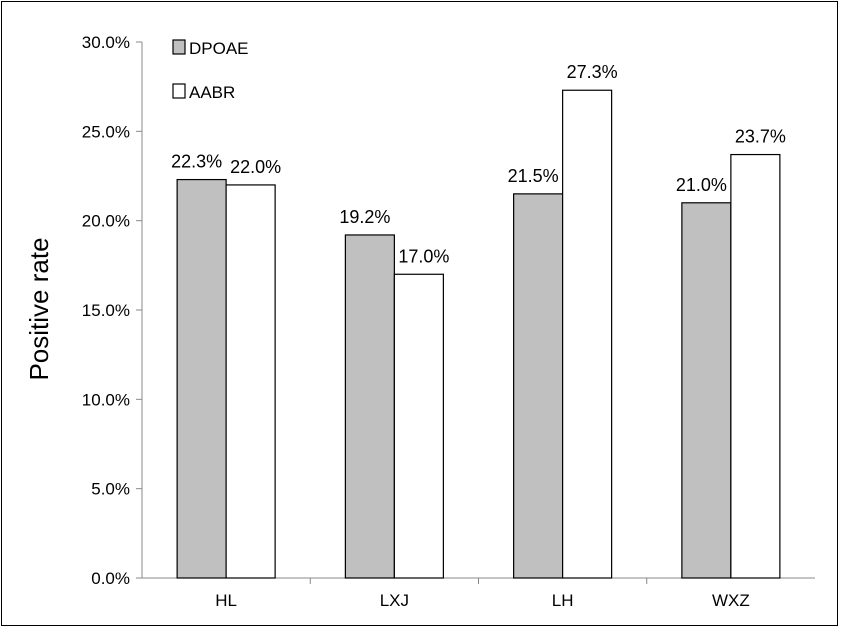 This screenshot has height=629, width=841. What do you see at coordinates (250, 381) in the screenshot?
I see `bar-aabr-hl` at bounding box center [250, 381].